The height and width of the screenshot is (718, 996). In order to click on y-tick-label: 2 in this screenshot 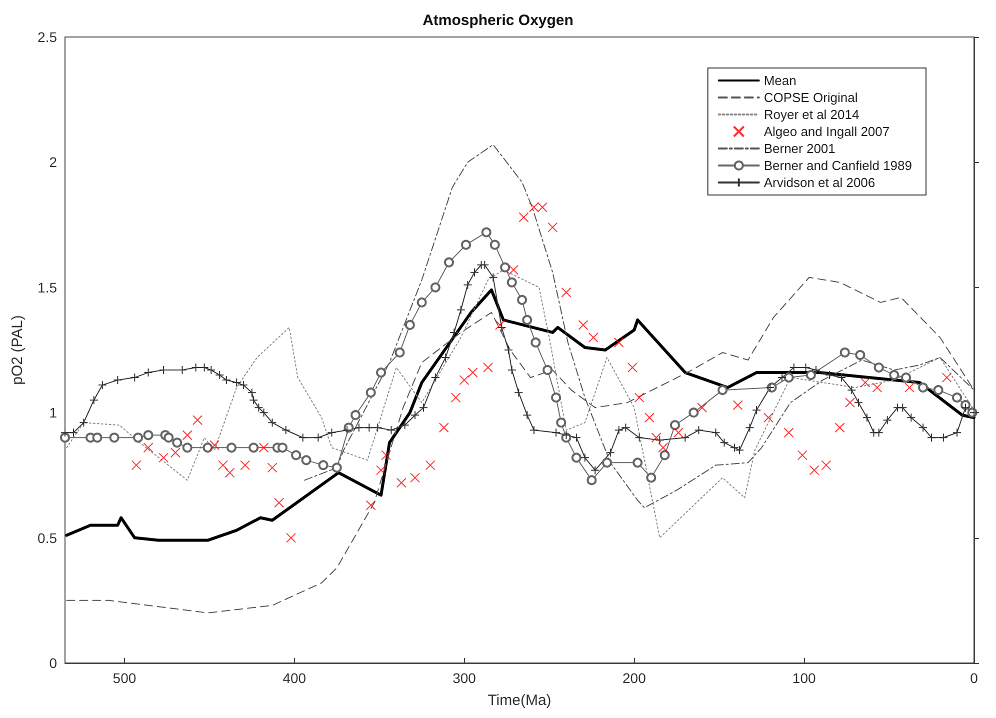, I will do `click(53, 162)`.